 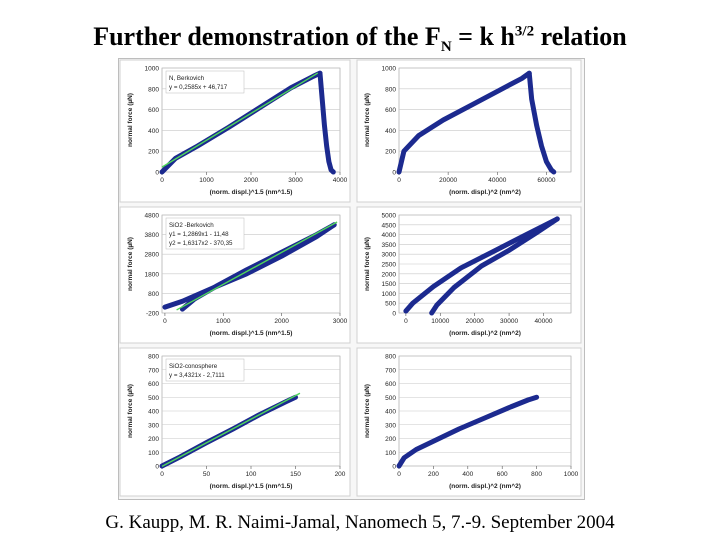 I want to click on y-tick-label: 4500, so click(x=389, y=225).